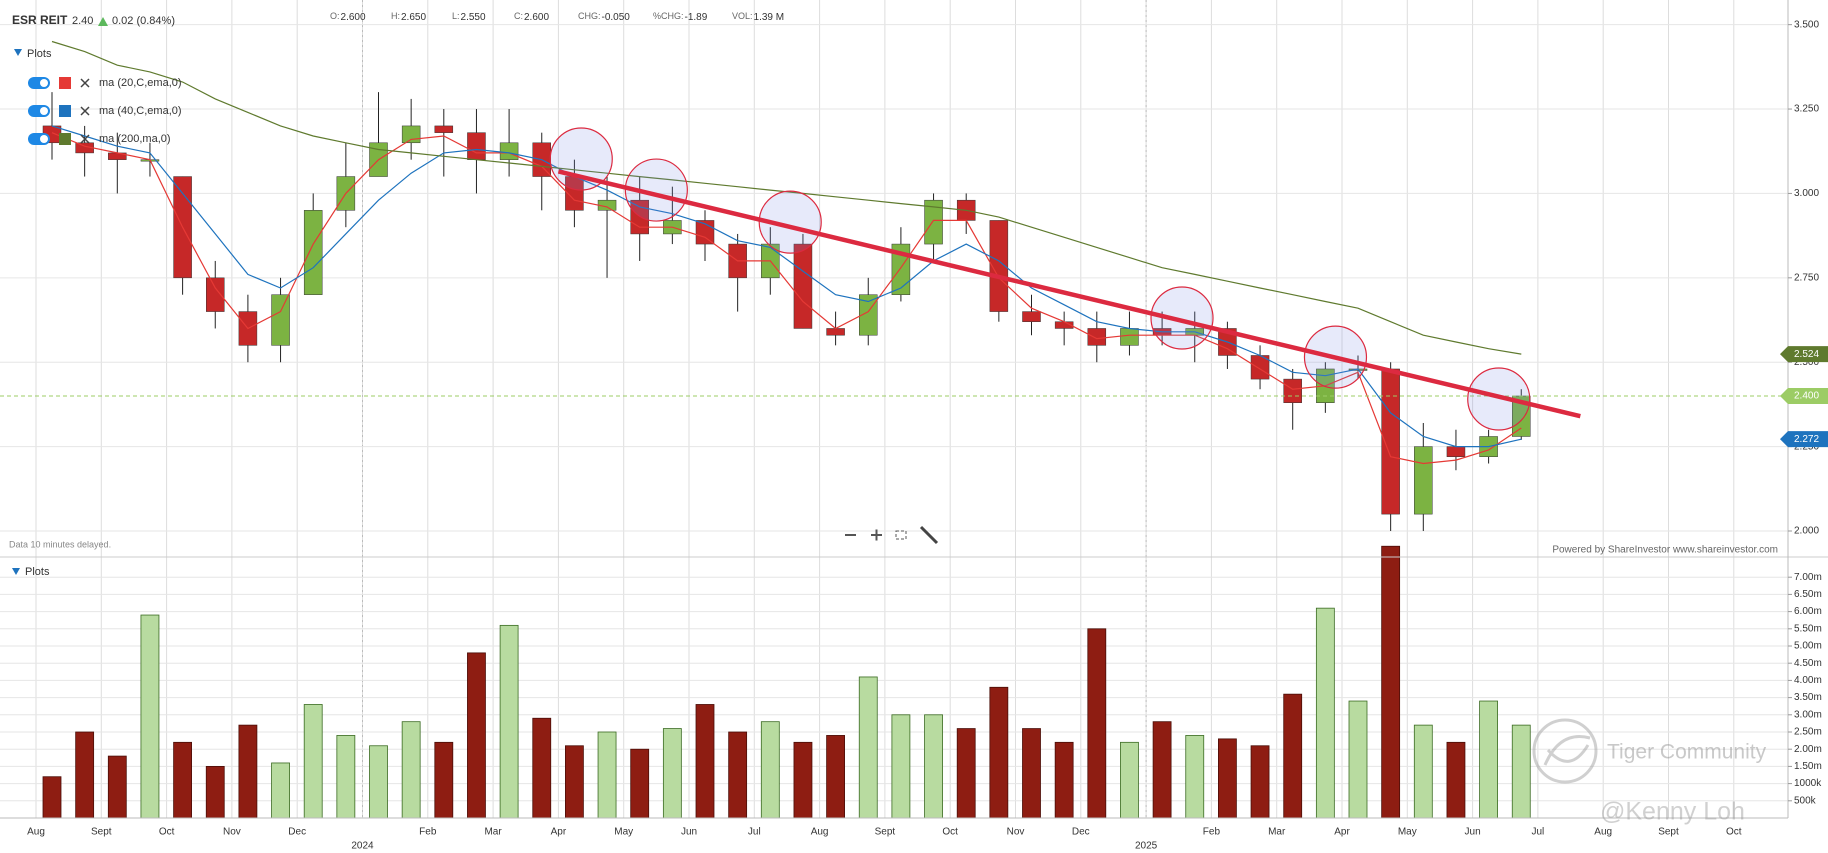 This screenshot has width=1828, height=853. Describe the element at coordinates (456, 16) in the screenshot. I see `ohlc-key: L:` at that location.